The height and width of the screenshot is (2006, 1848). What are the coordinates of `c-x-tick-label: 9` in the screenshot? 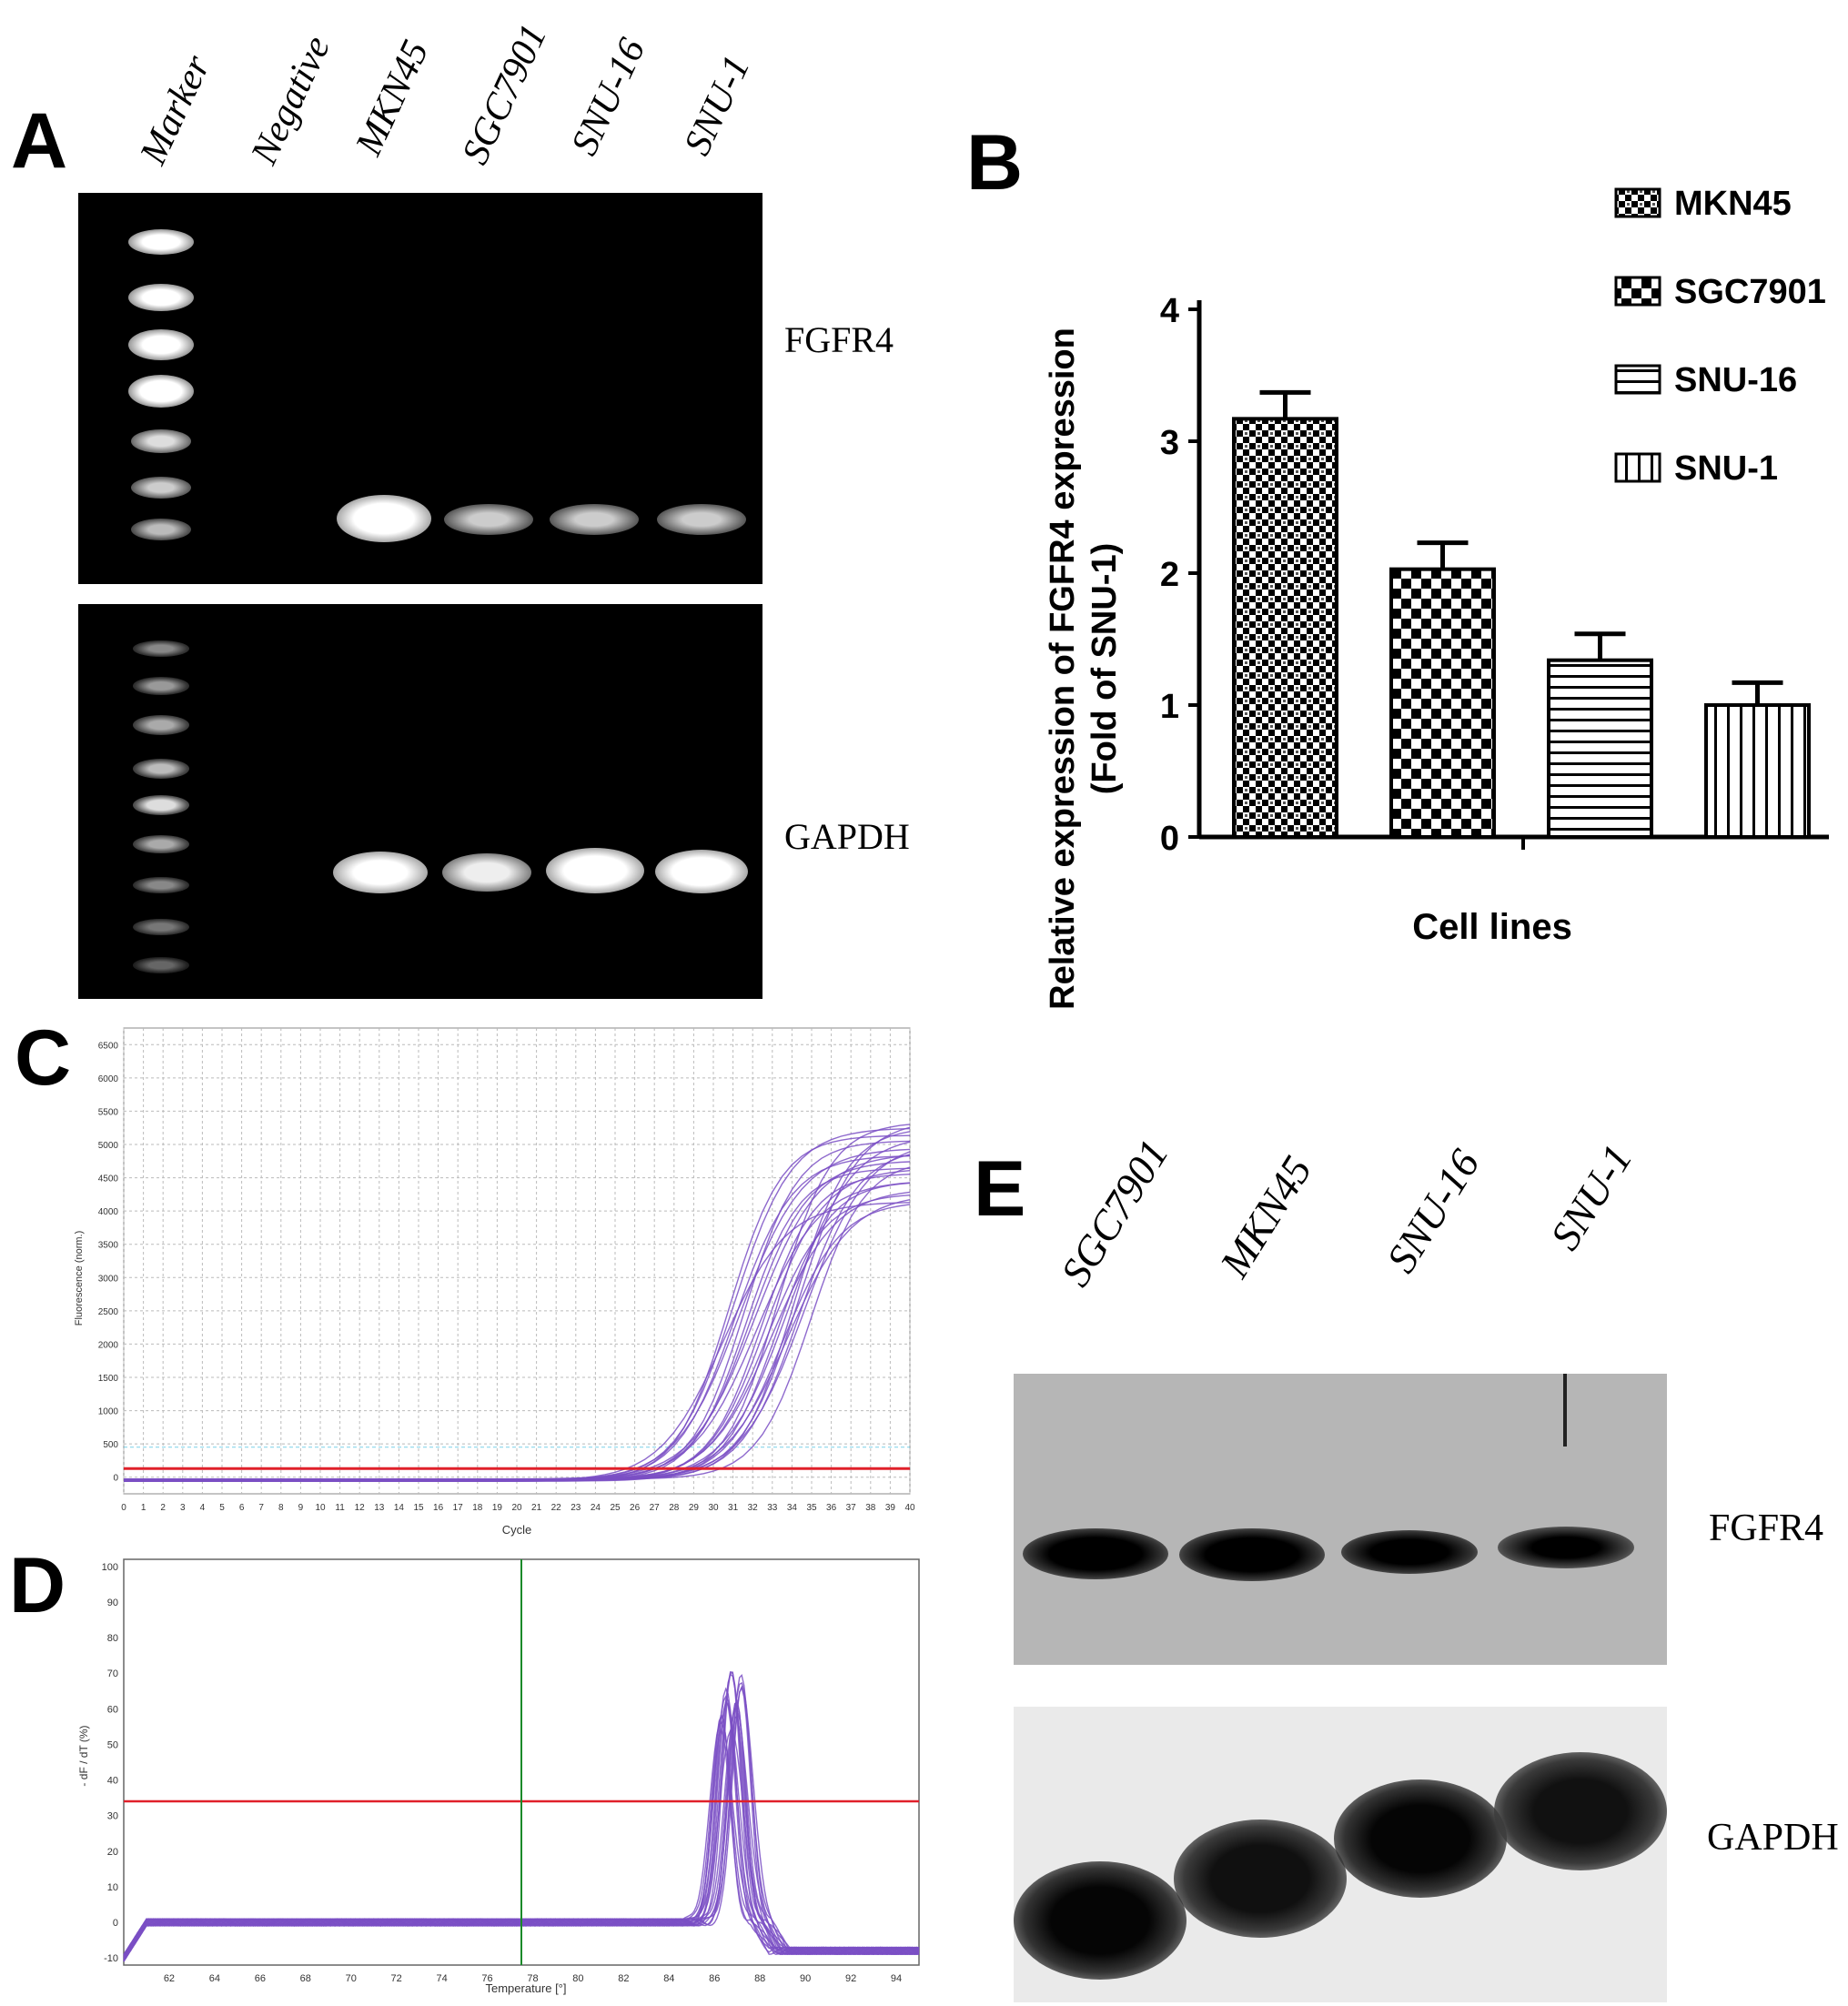 It's located at (301, 1508).